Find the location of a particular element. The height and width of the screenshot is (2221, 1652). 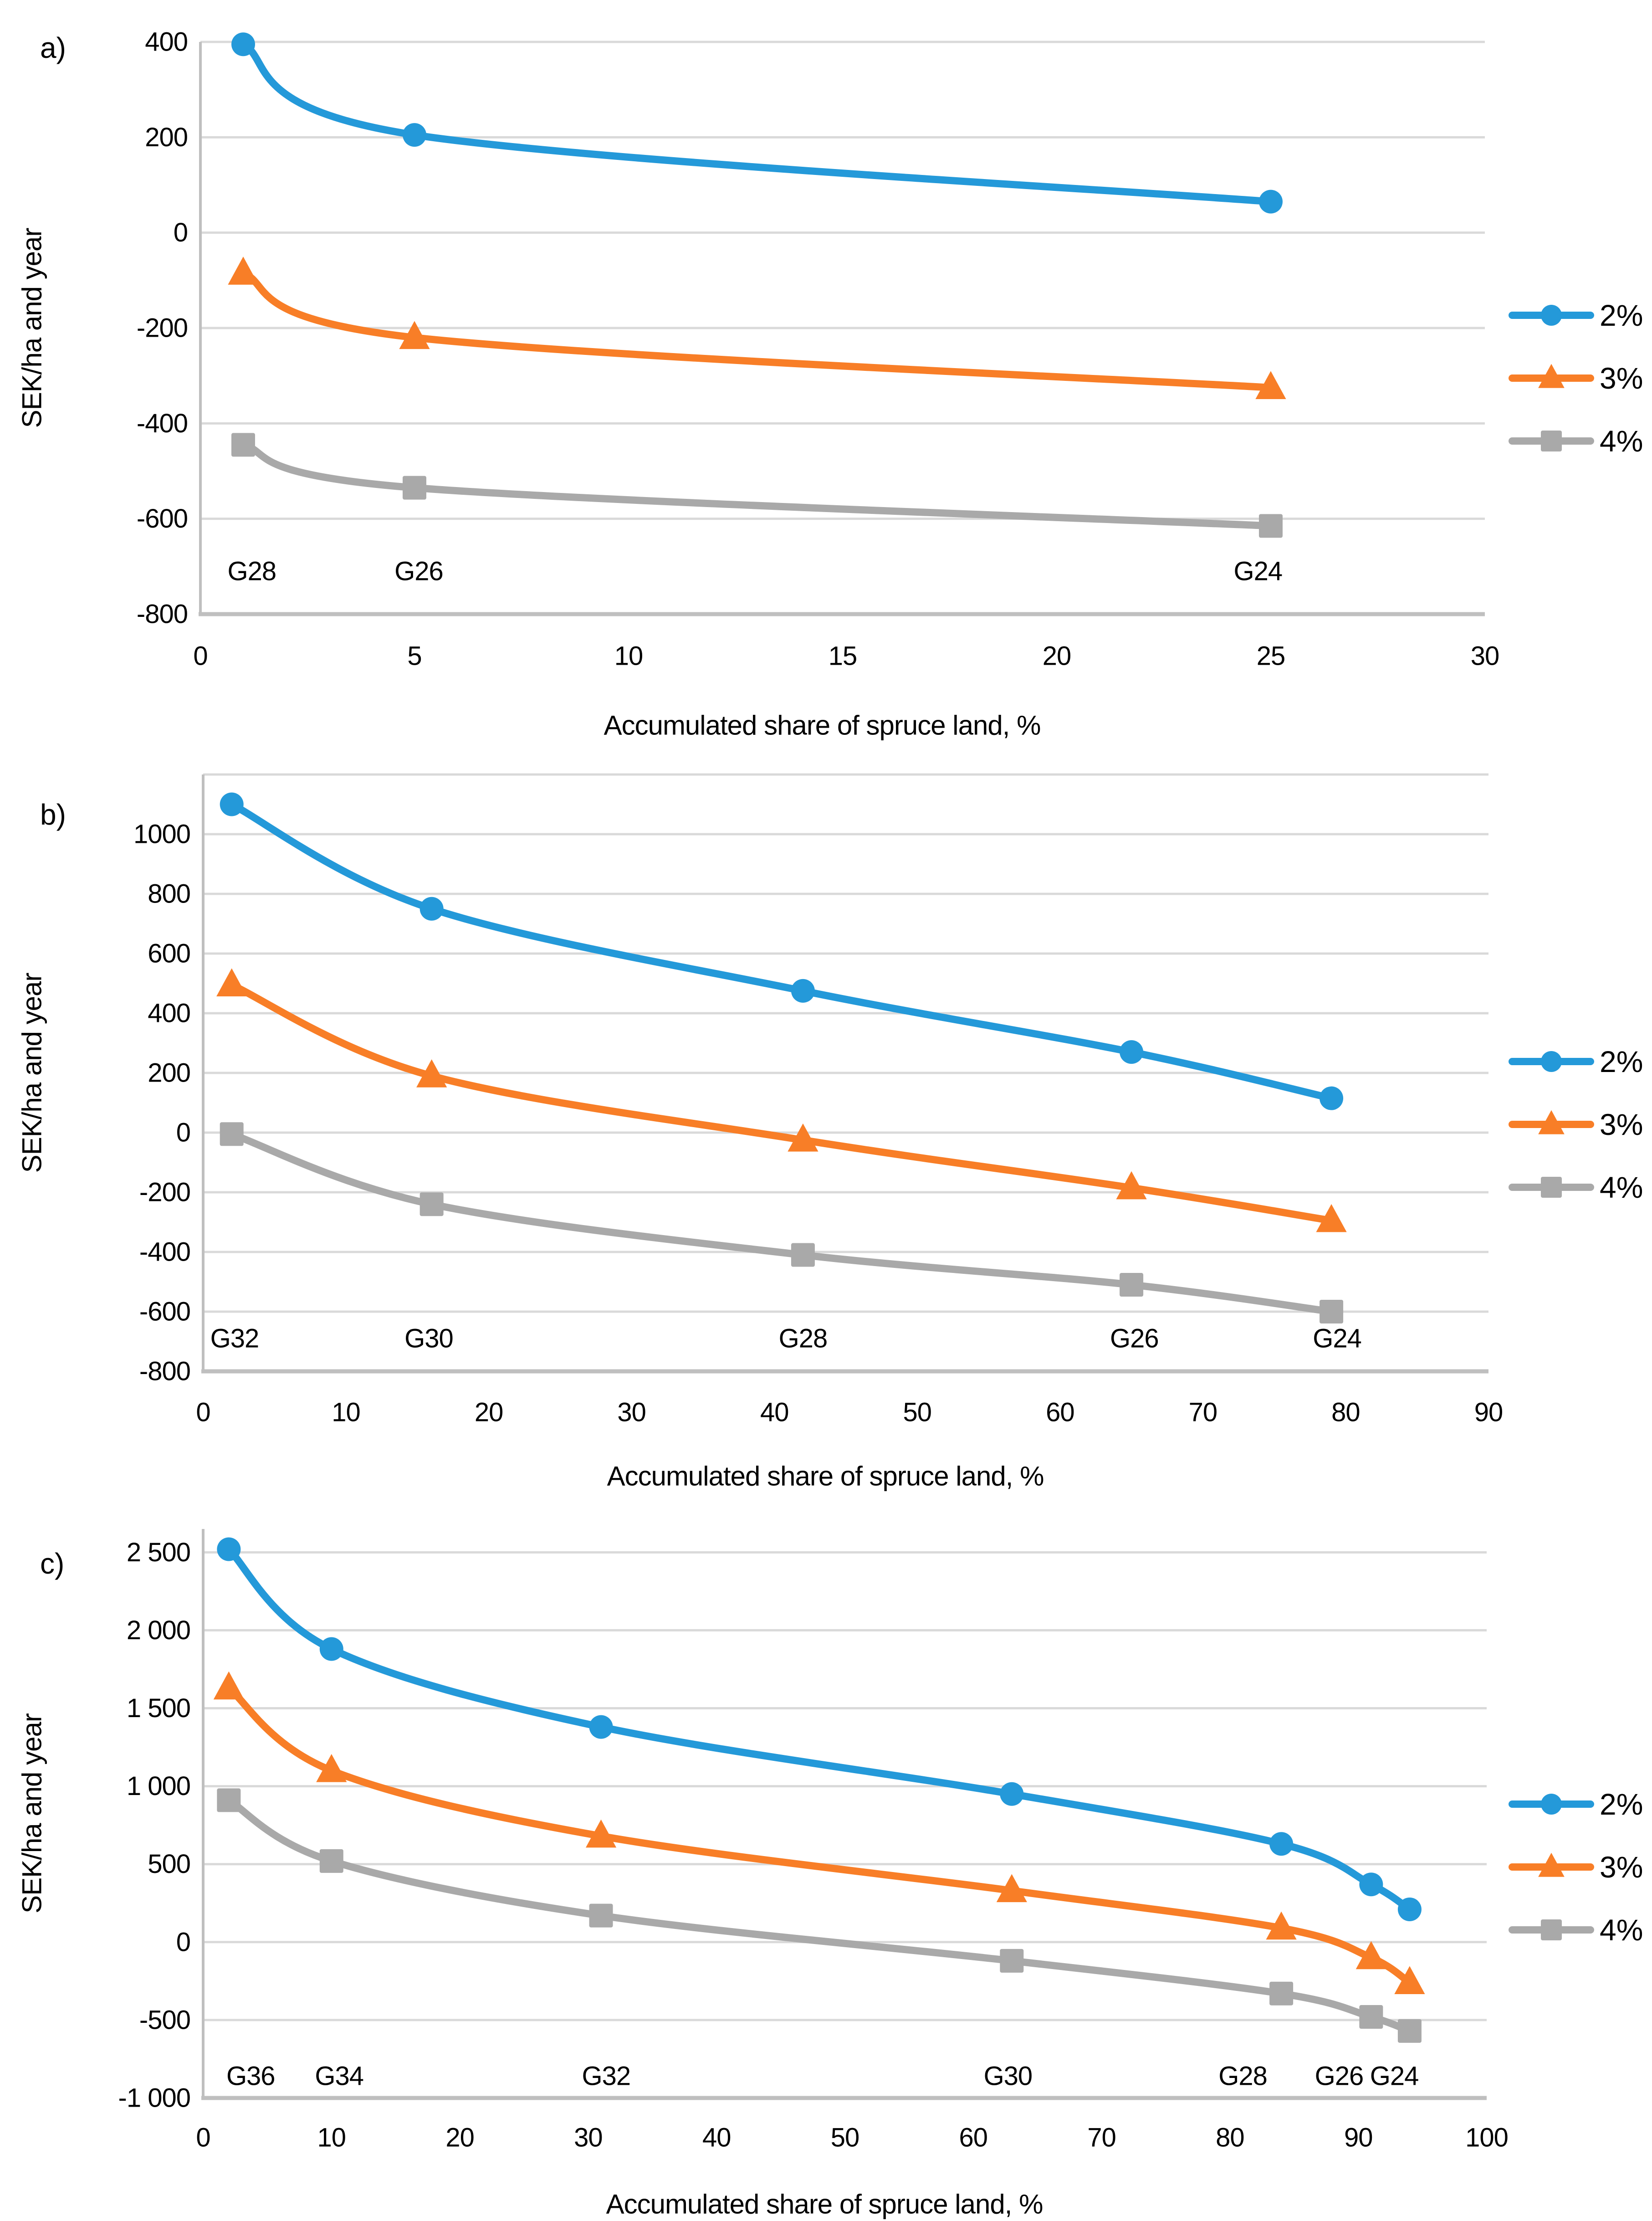

y-tick-label: 2 500 is located at coordinates (159, 1552).